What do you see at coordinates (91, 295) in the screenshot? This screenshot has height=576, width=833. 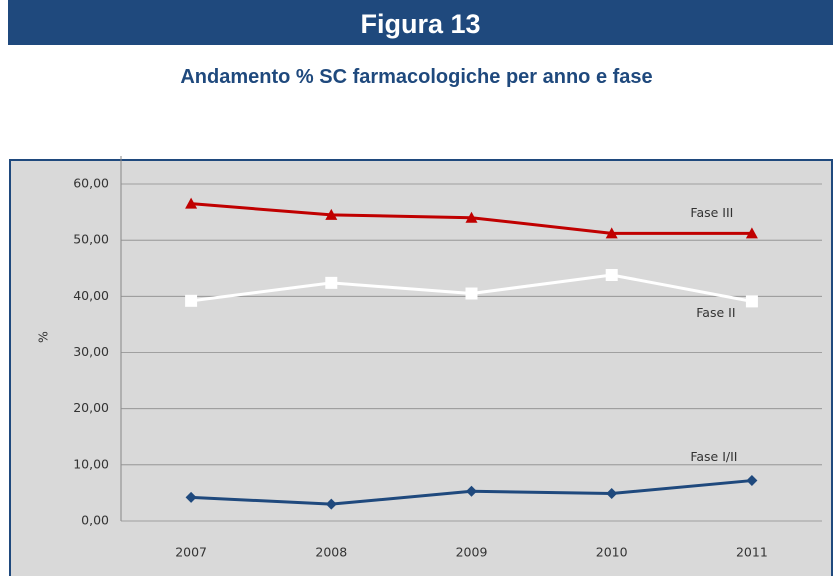 I see `y-tick-label: 40,00` at bounding box center [91, 295].